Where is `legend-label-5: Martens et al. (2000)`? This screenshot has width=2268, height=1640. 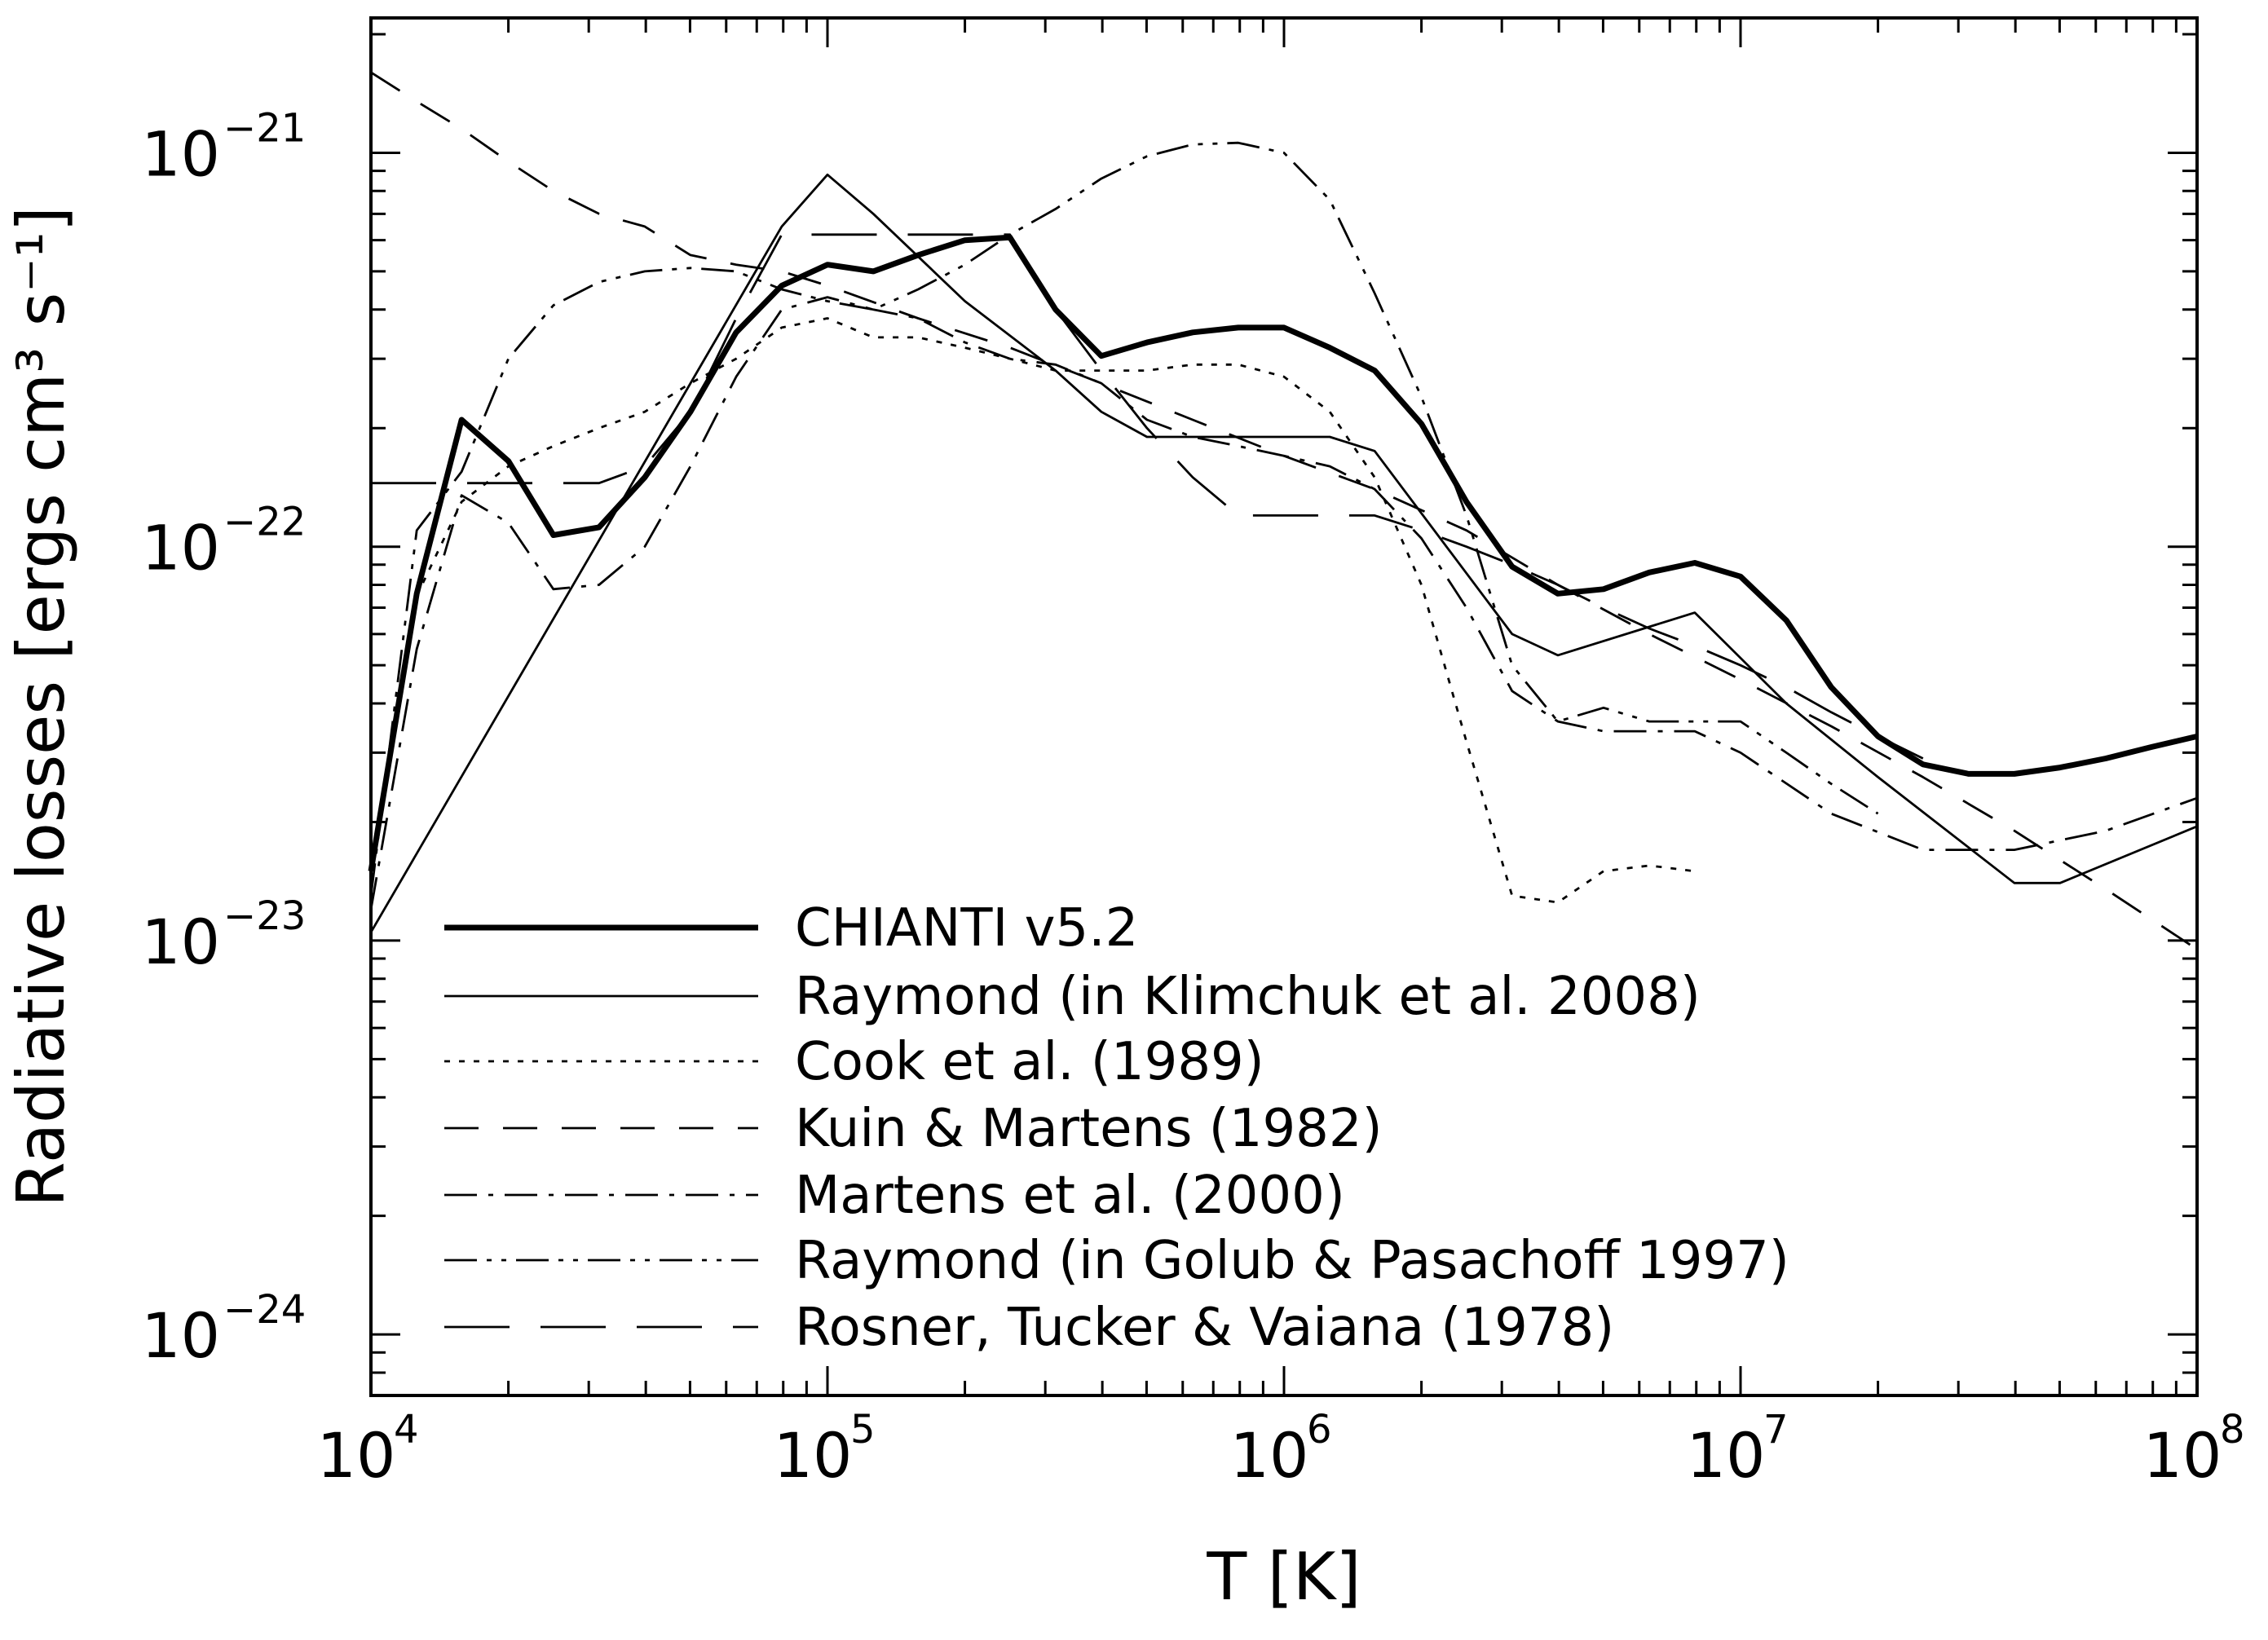
legend-label-5: Martens et al. (2000) is located at coordinates (1070, 1196).